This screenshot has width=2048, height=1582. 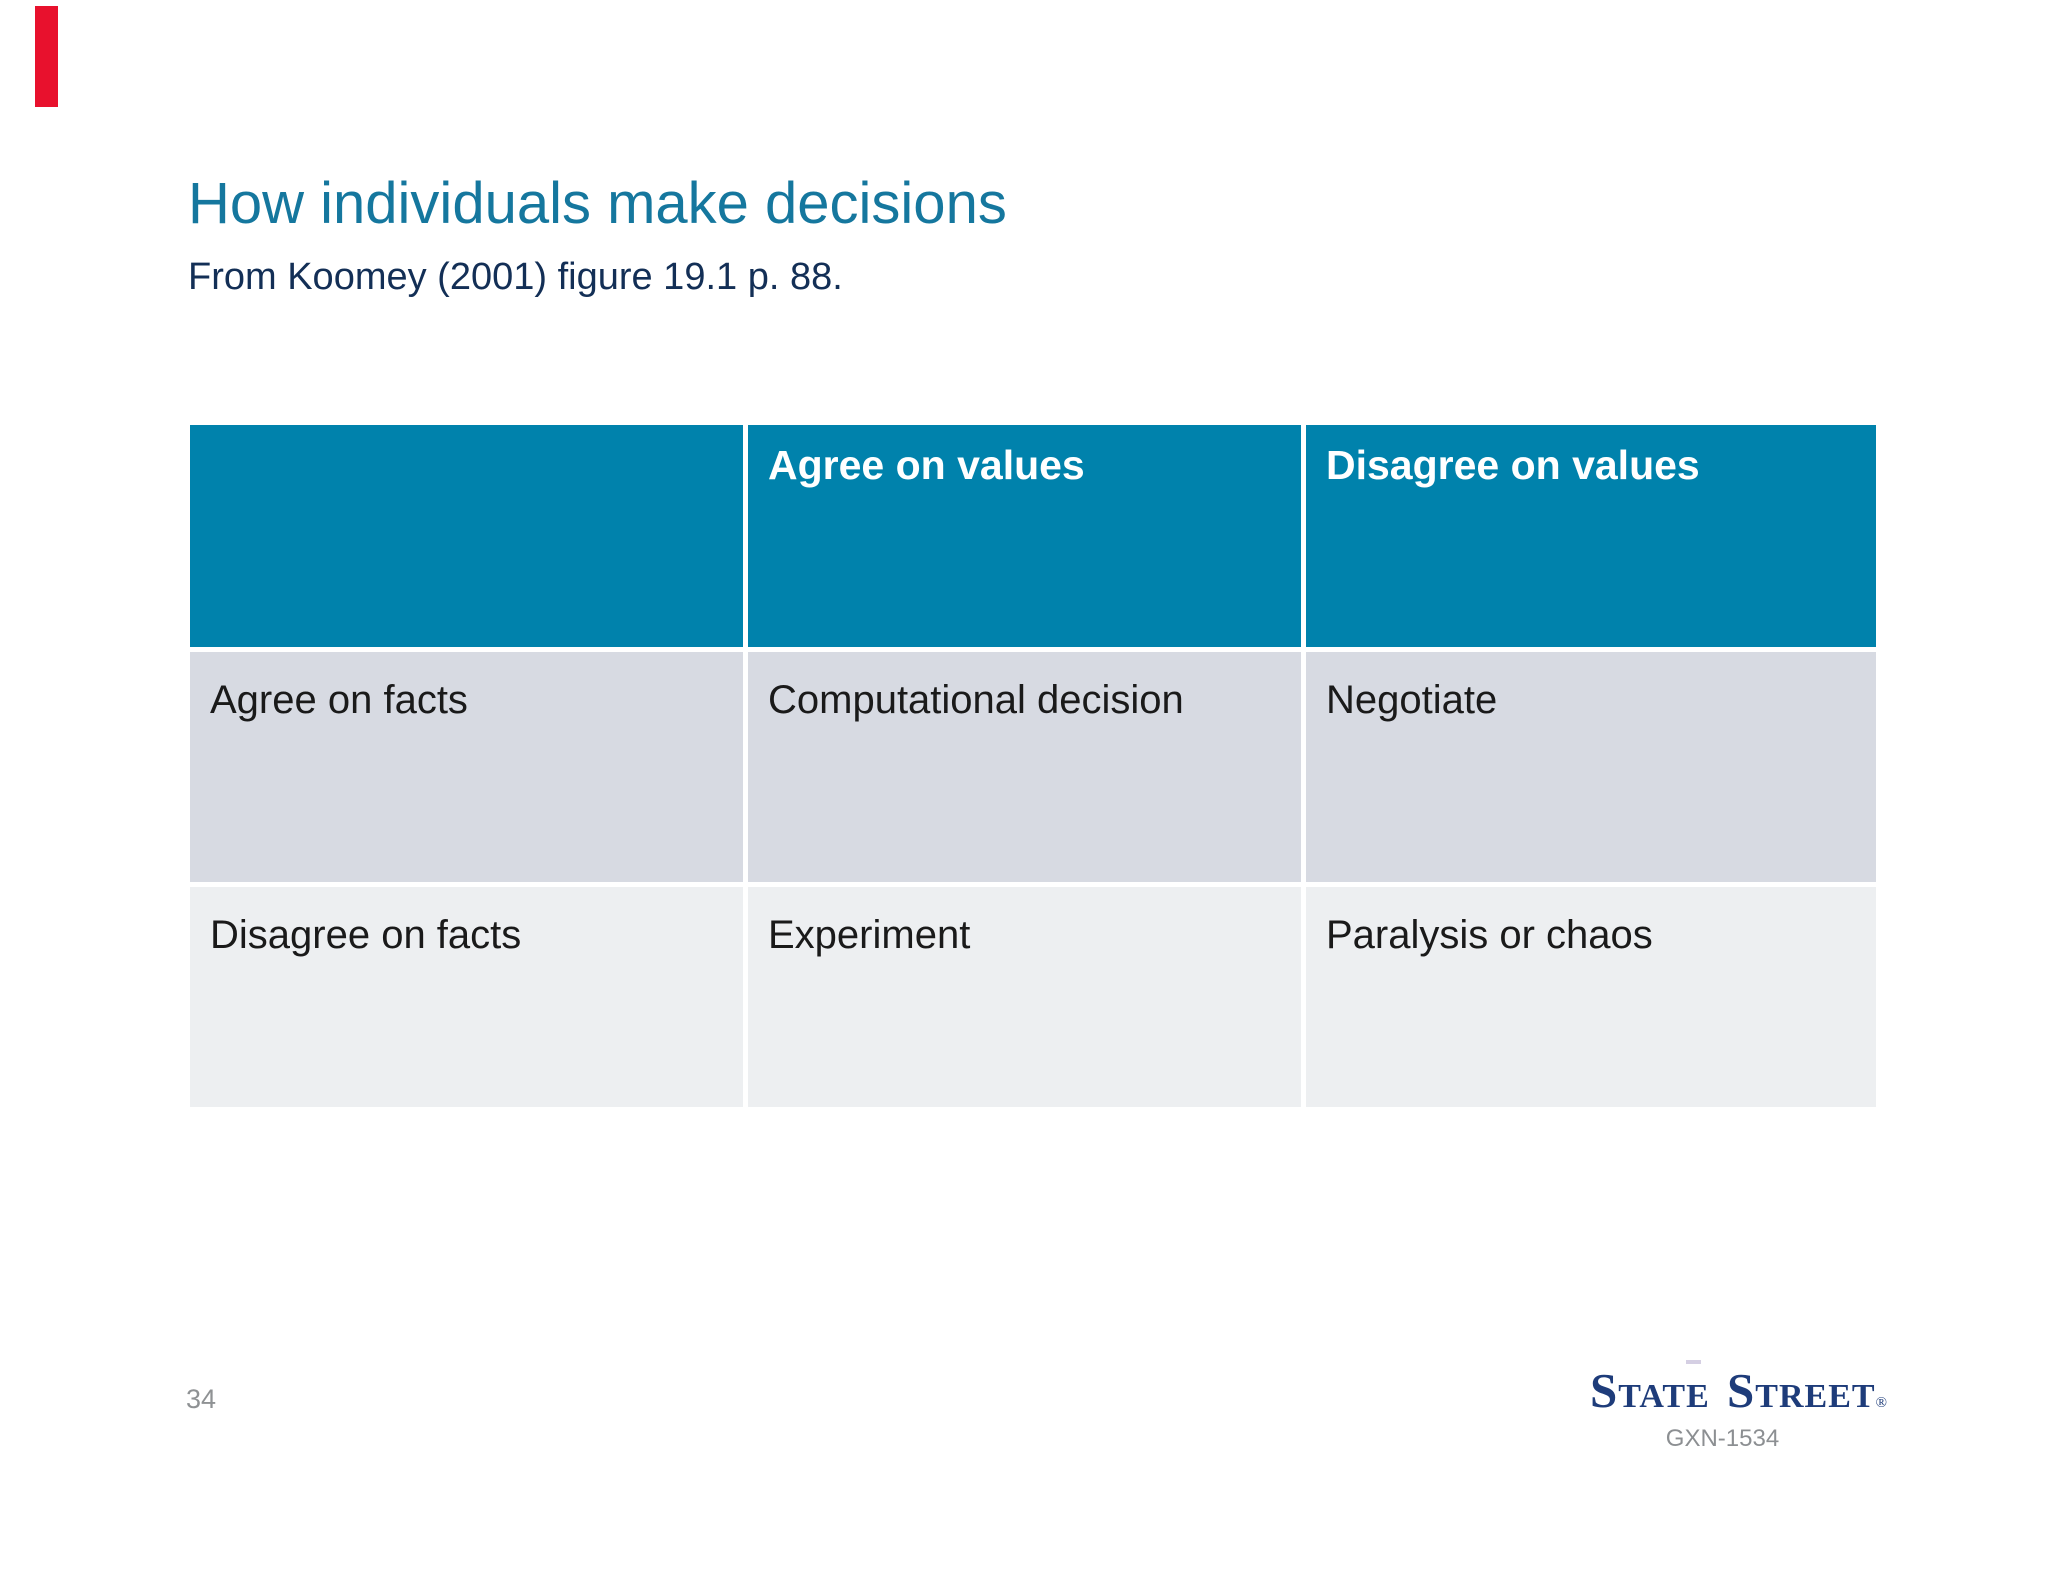 I want to click on logo-wordmark-line: State Street®, so click(x=1738, y=1389).